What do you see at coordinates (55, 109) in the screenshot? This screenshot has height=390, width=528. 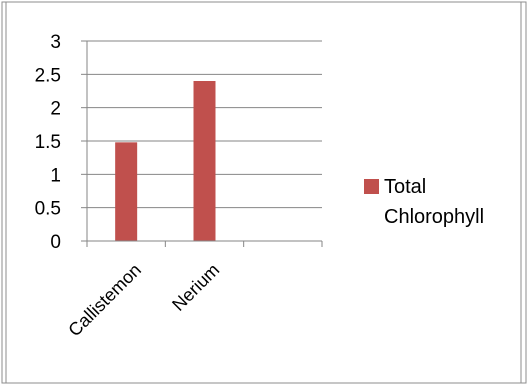 I see `y-tick-label: 2` at bounding box center [55, 109].